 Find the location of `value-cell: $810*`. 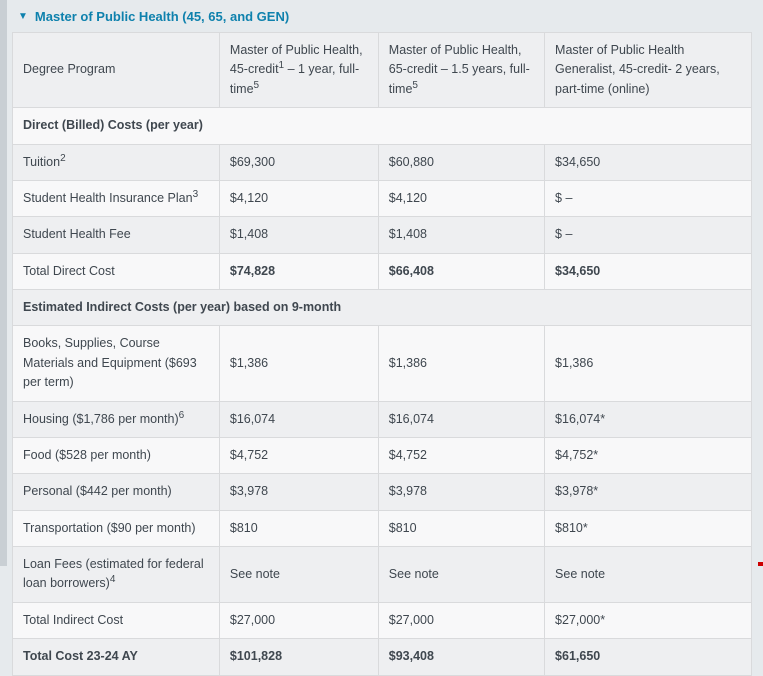

value-cell: $810* is located at coordinates (648, 528).